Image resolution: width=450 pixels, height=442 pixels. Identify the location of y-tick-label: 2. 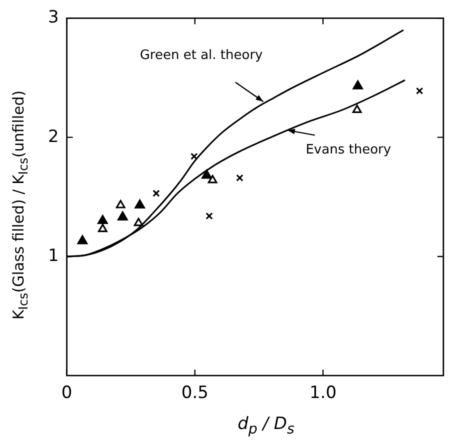
(53, 136).